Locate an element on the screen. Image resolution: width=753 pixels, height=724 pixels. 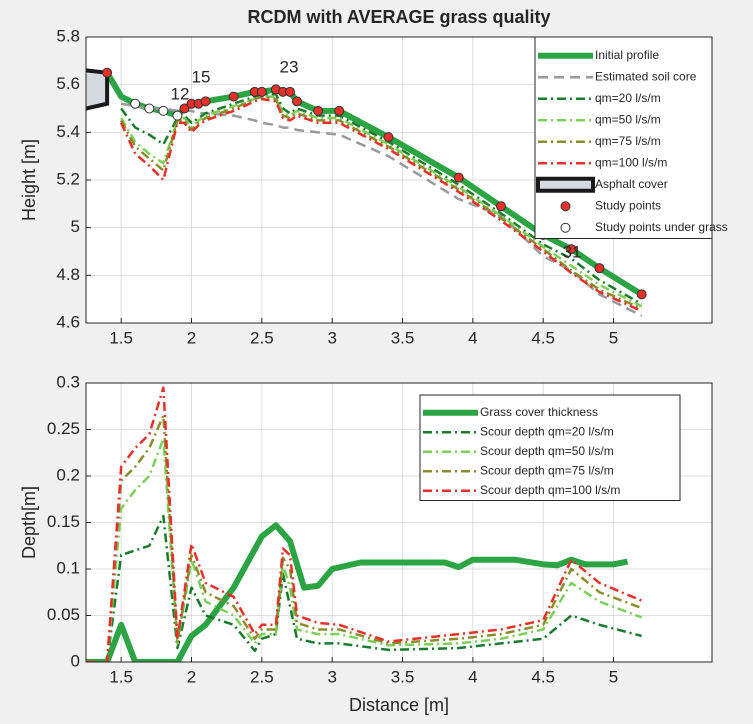
y-tick-label: 0 is located at coordinates (75, 660).